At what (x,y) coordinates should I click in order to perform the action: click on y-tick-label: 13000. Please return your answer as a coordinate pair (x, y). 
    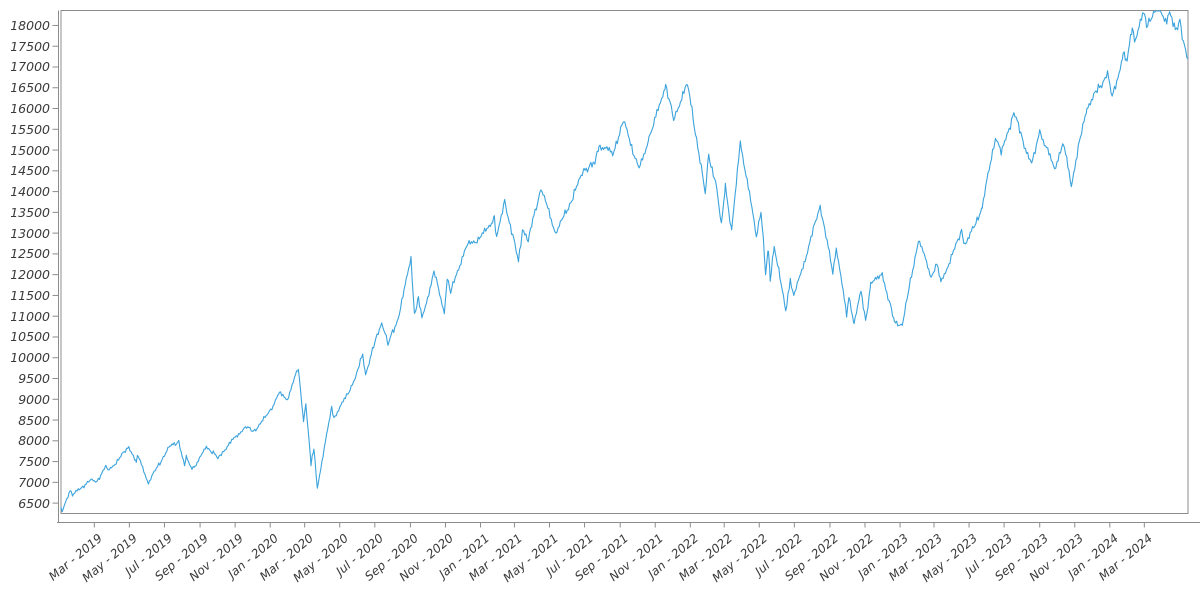
    Looking at the image, I should click on (30, 233).